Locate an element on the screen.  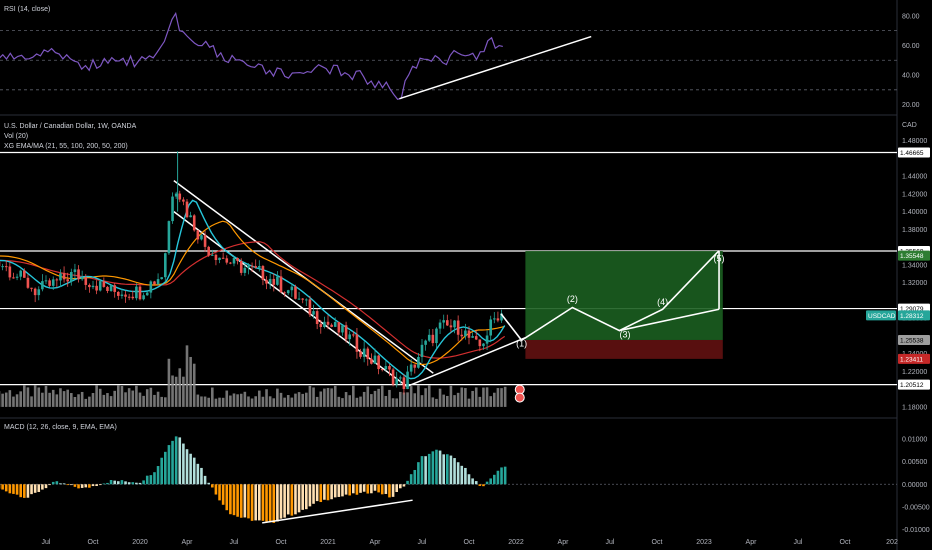
channel-upper-line is located at coordinates (303, 276).